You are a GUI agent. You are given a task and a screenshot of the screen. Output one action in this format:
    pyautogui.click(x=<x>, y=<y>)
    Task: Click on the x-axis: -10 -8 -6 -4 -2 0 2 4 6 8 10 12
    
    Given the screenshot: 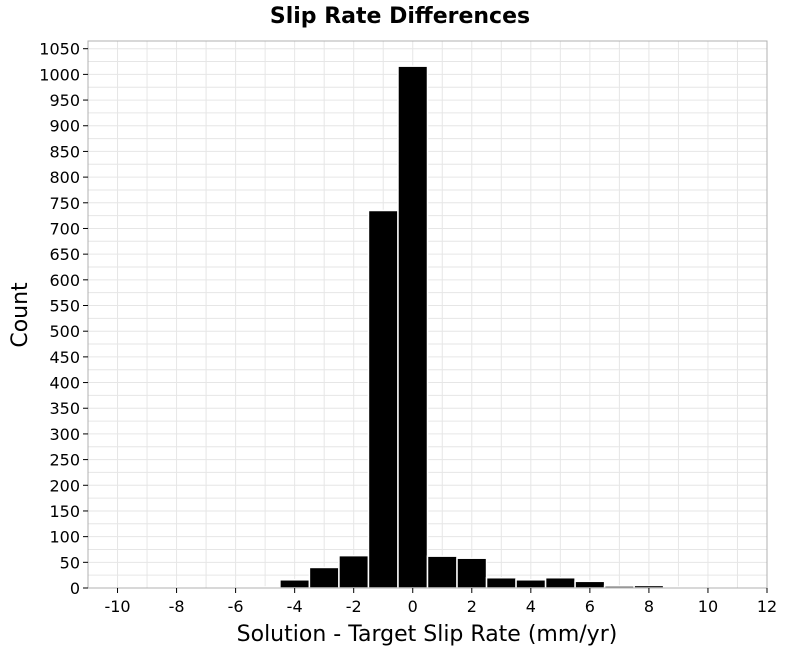 What is the action you would take?
    pyautogui.click(x=440, y=602)
    